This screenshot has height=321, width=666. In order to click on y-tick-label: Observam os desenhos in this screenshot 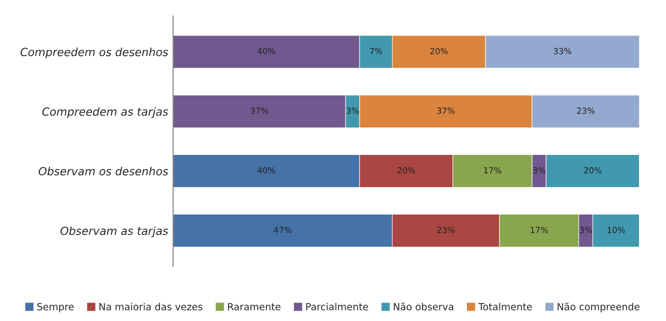, I will do `click(103, 171)`.